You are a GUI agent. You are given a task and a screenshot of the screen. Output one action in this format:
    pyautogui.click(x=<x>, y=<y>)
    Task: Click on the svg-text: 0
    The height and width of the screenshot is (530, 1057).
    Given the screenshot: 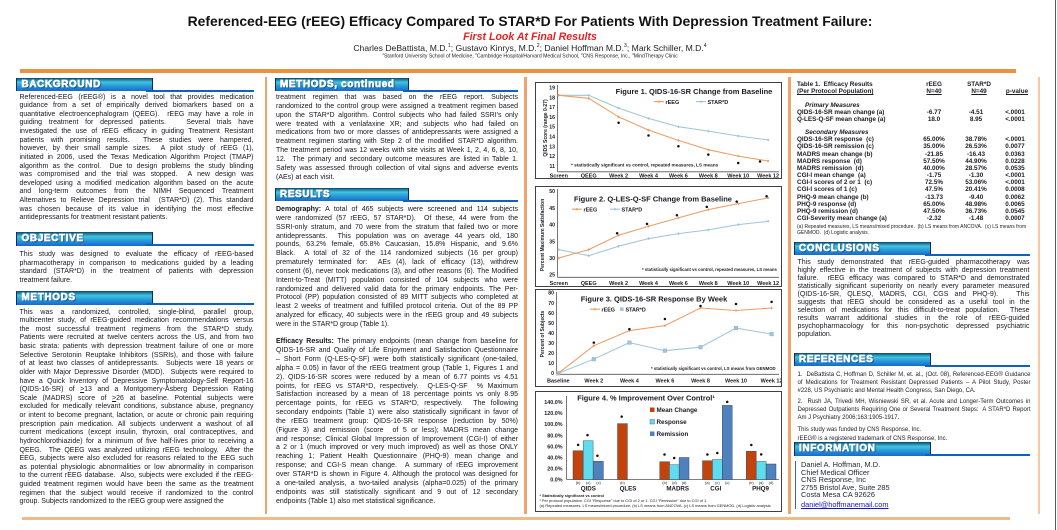 What is the action you would take?
    pyautogui.click(x=552, y=374)
    